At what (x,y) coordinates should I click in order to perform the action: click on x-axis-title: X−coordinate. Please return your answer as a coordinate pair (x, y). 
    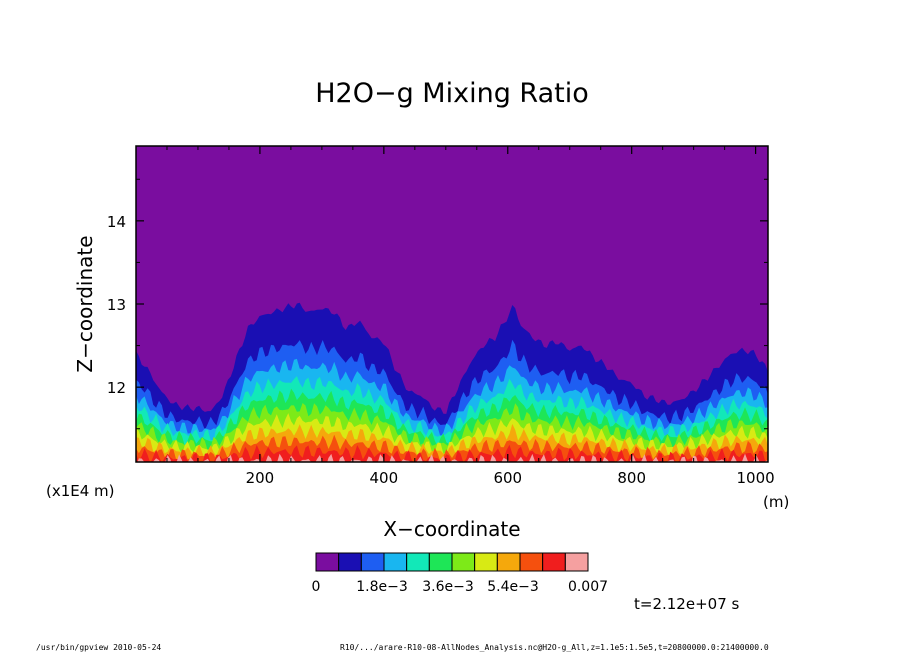
    Looking at the image, I should click on (451, 529).